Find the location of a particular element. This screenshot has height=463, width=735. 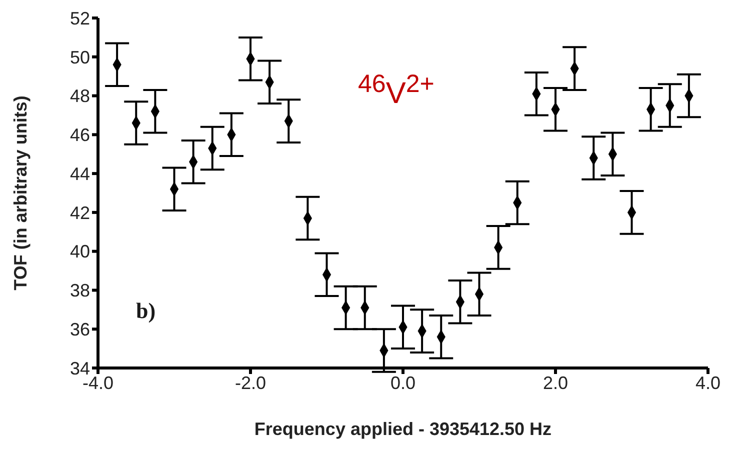

x-tick-label: 4.0 is located at coordinates (708, 382).